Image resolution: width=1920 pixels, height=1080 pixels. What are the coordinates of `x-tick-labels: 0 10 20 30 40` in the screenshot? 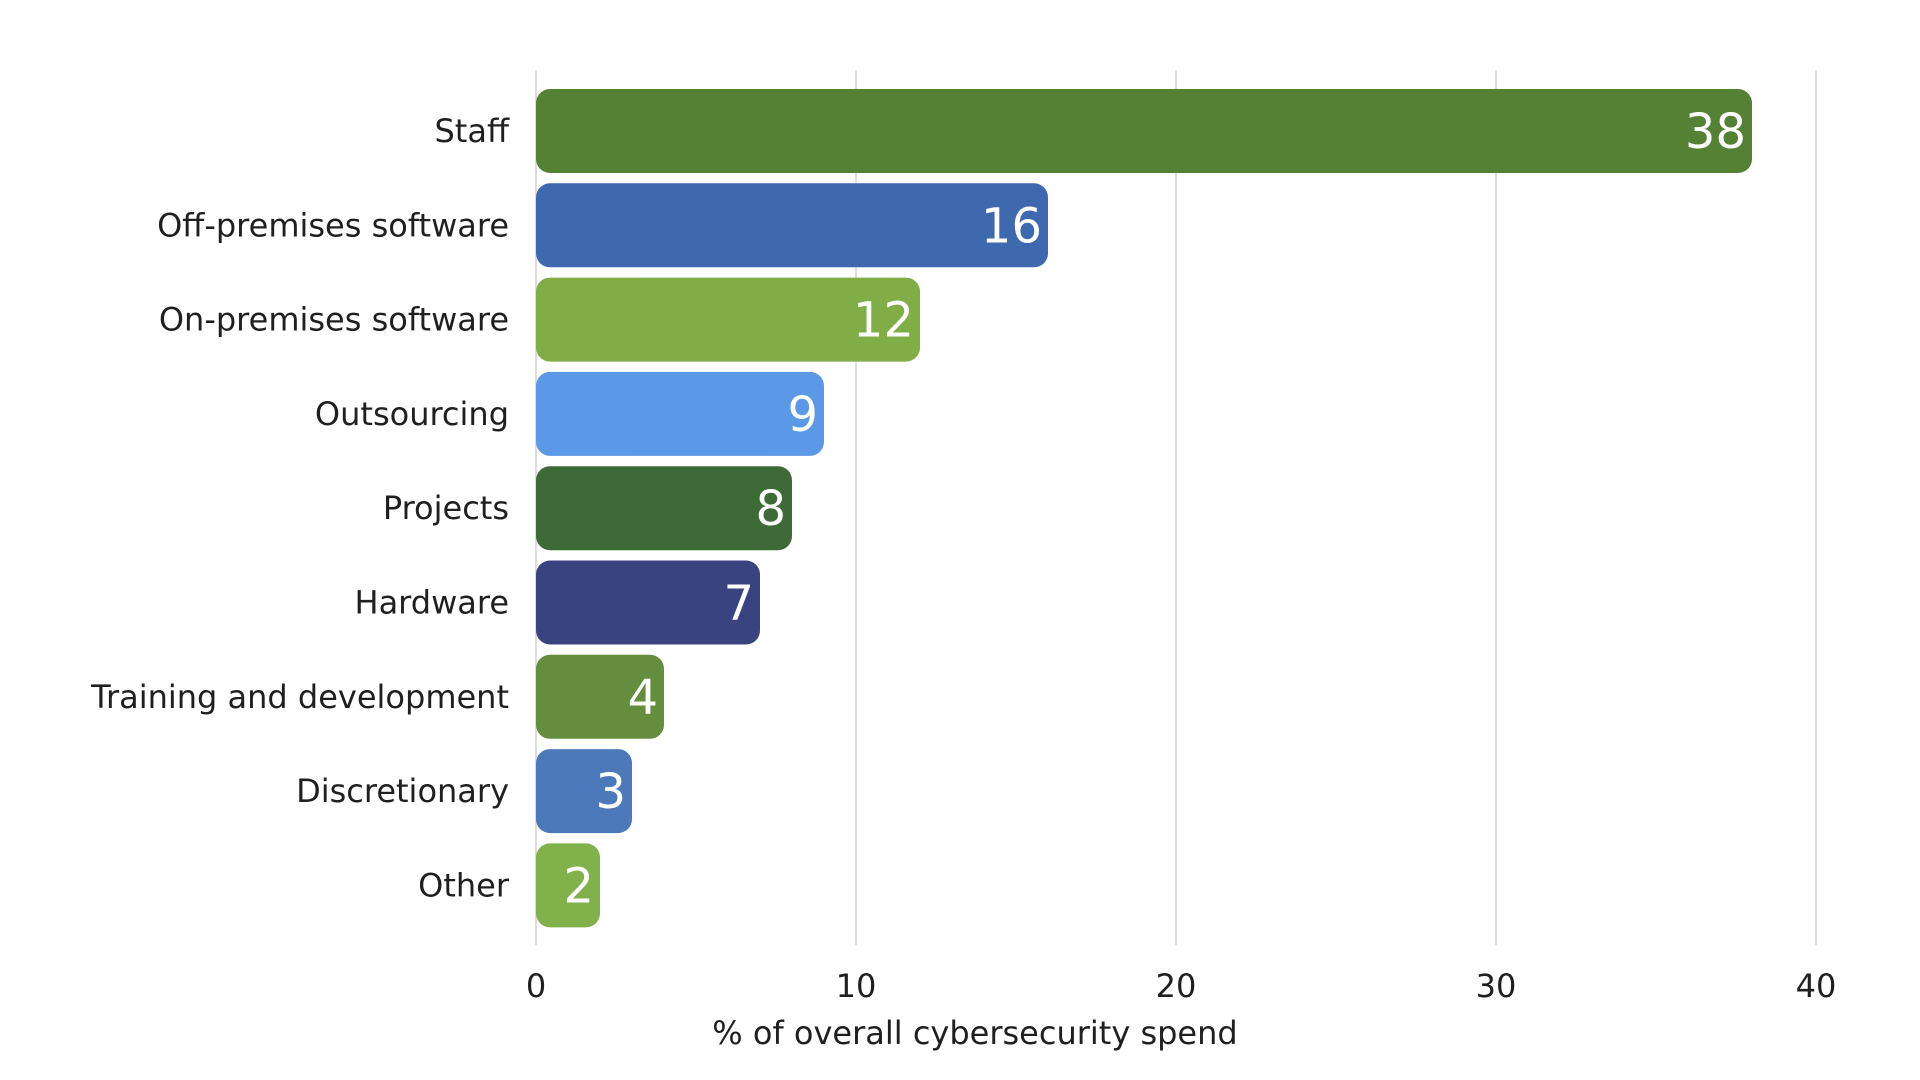 It's located at (1181, 986).